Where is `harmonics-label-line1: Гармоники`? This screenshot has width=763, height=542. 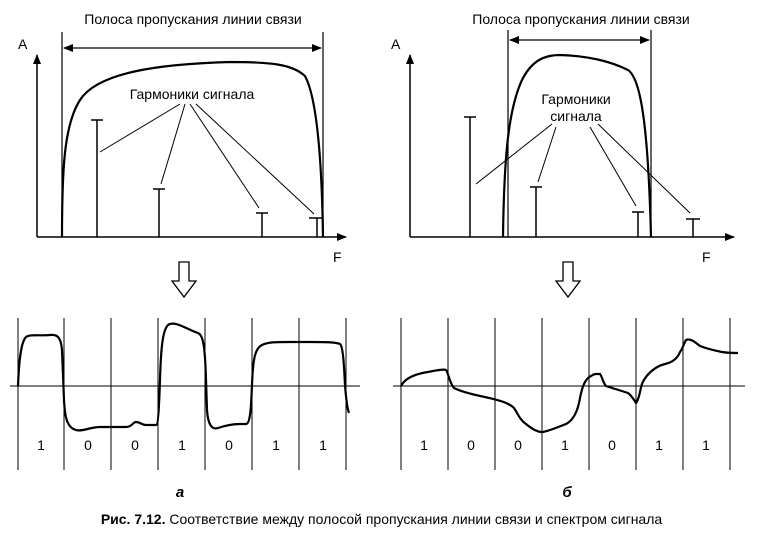
harmonics-label-line1: Гармоники is located at coordinates (575, 99).